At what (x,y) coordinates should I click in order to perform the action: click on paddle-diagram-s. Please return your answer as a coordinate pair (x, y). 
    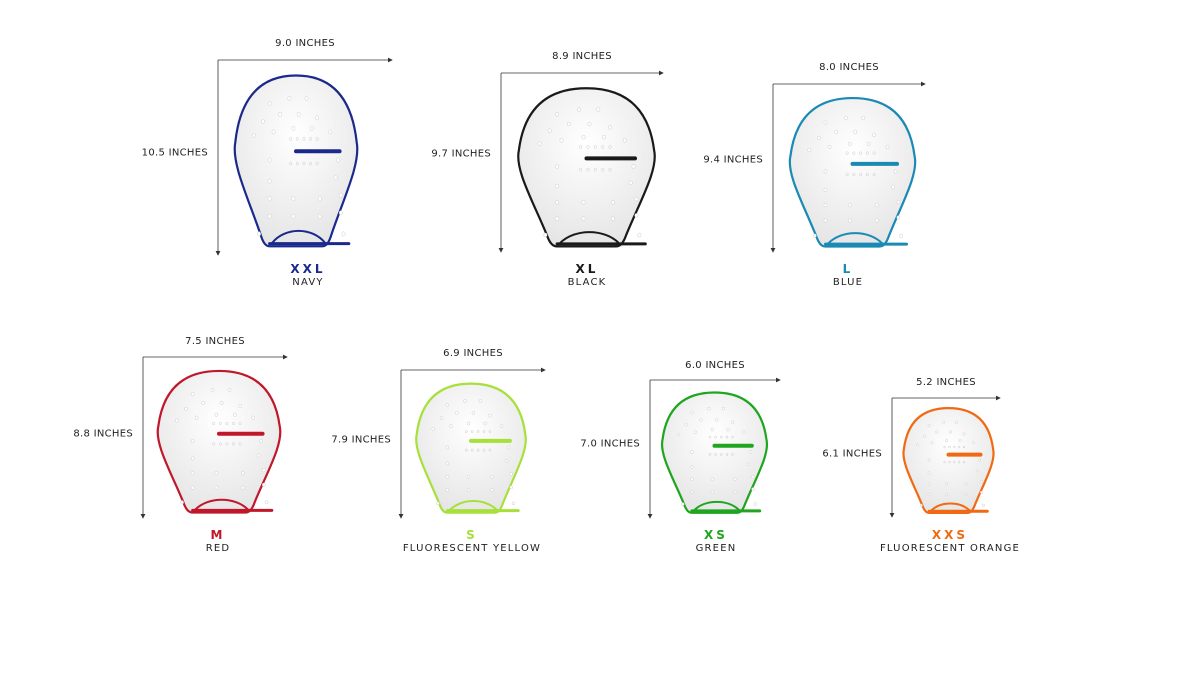
    Looking at the image, I should click on (472, 443).